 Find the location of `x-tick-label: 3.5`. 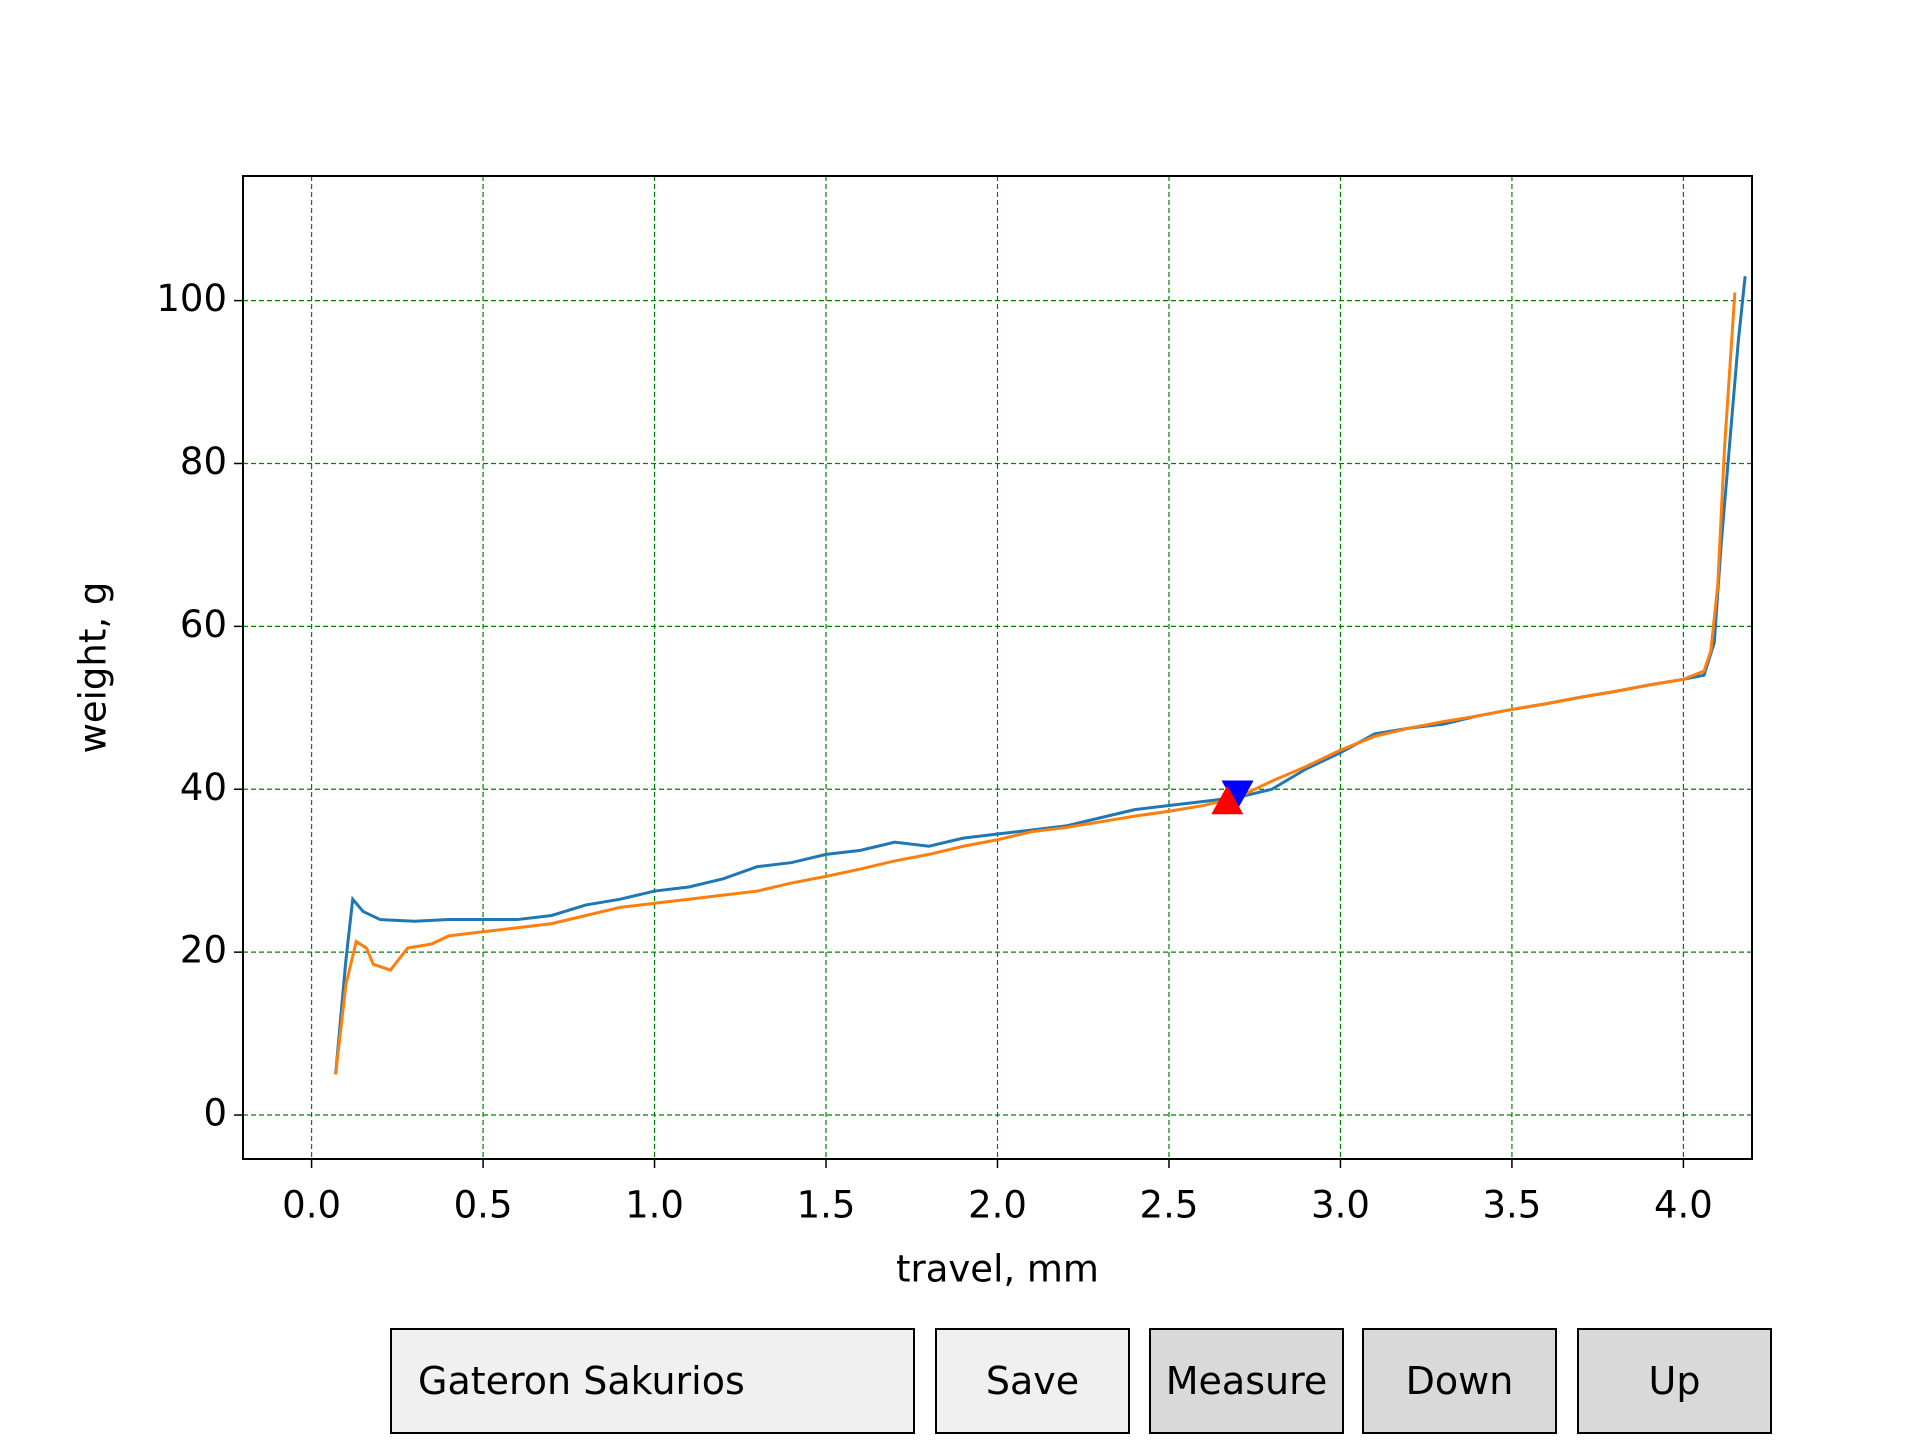

x-tick-label: 3.5 is located at coordinates (1512, 1205).